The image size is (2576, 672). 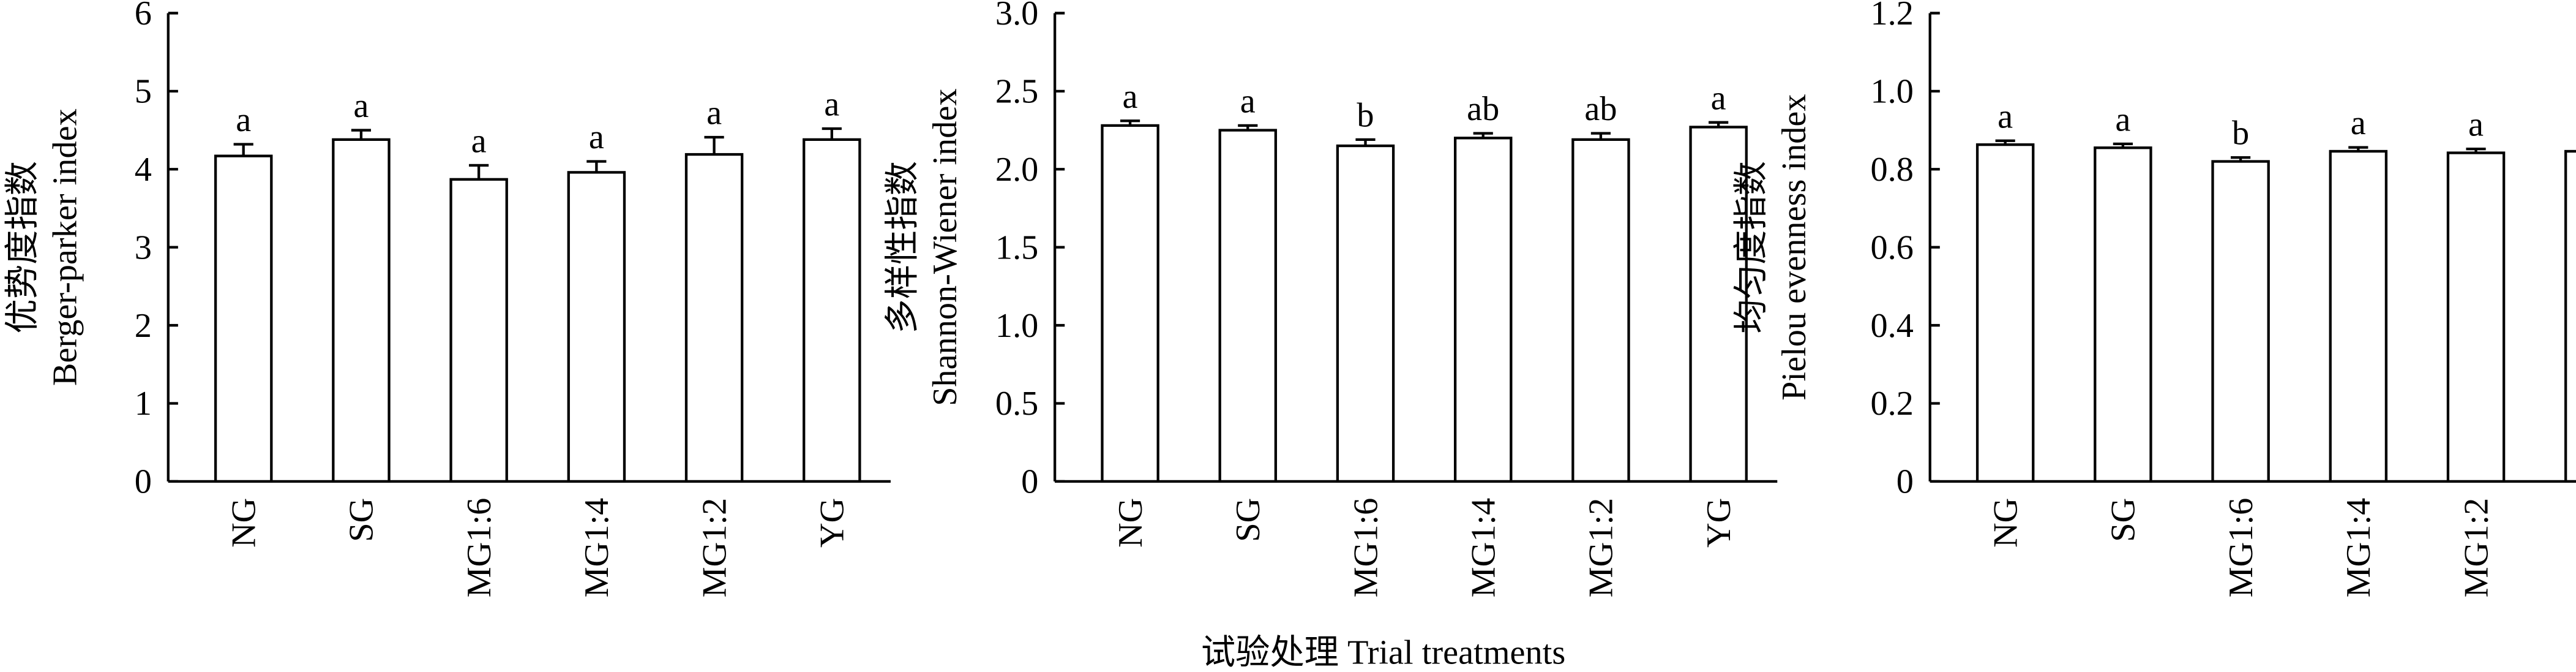 I want to click on y-tick-label: 4, so click(x=143, y=170).